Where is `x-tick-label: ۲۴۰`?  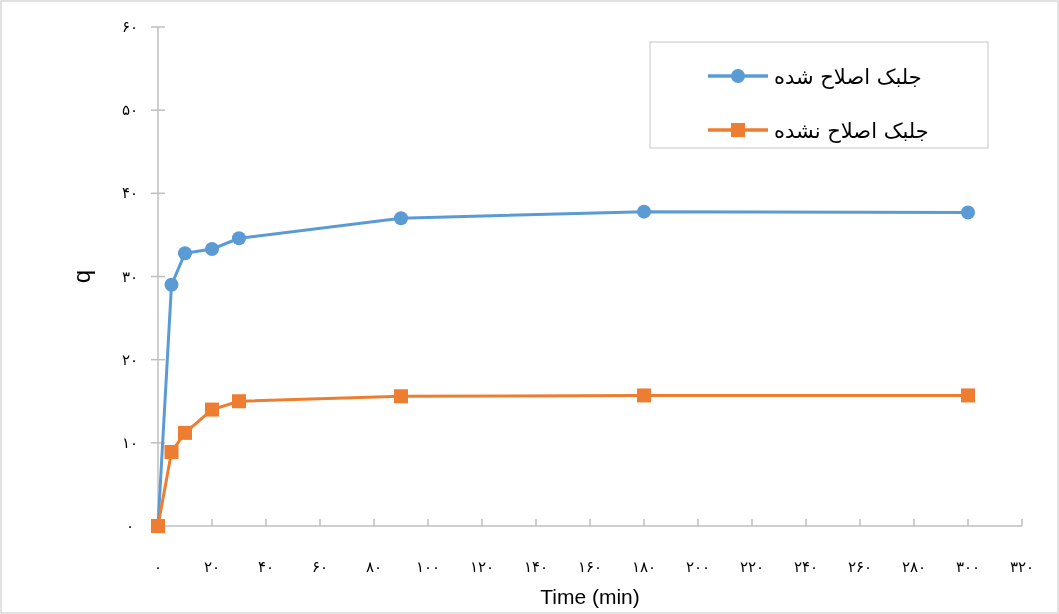 x-tick-label: ۲۴۰ is located at coordinates (806, 567).